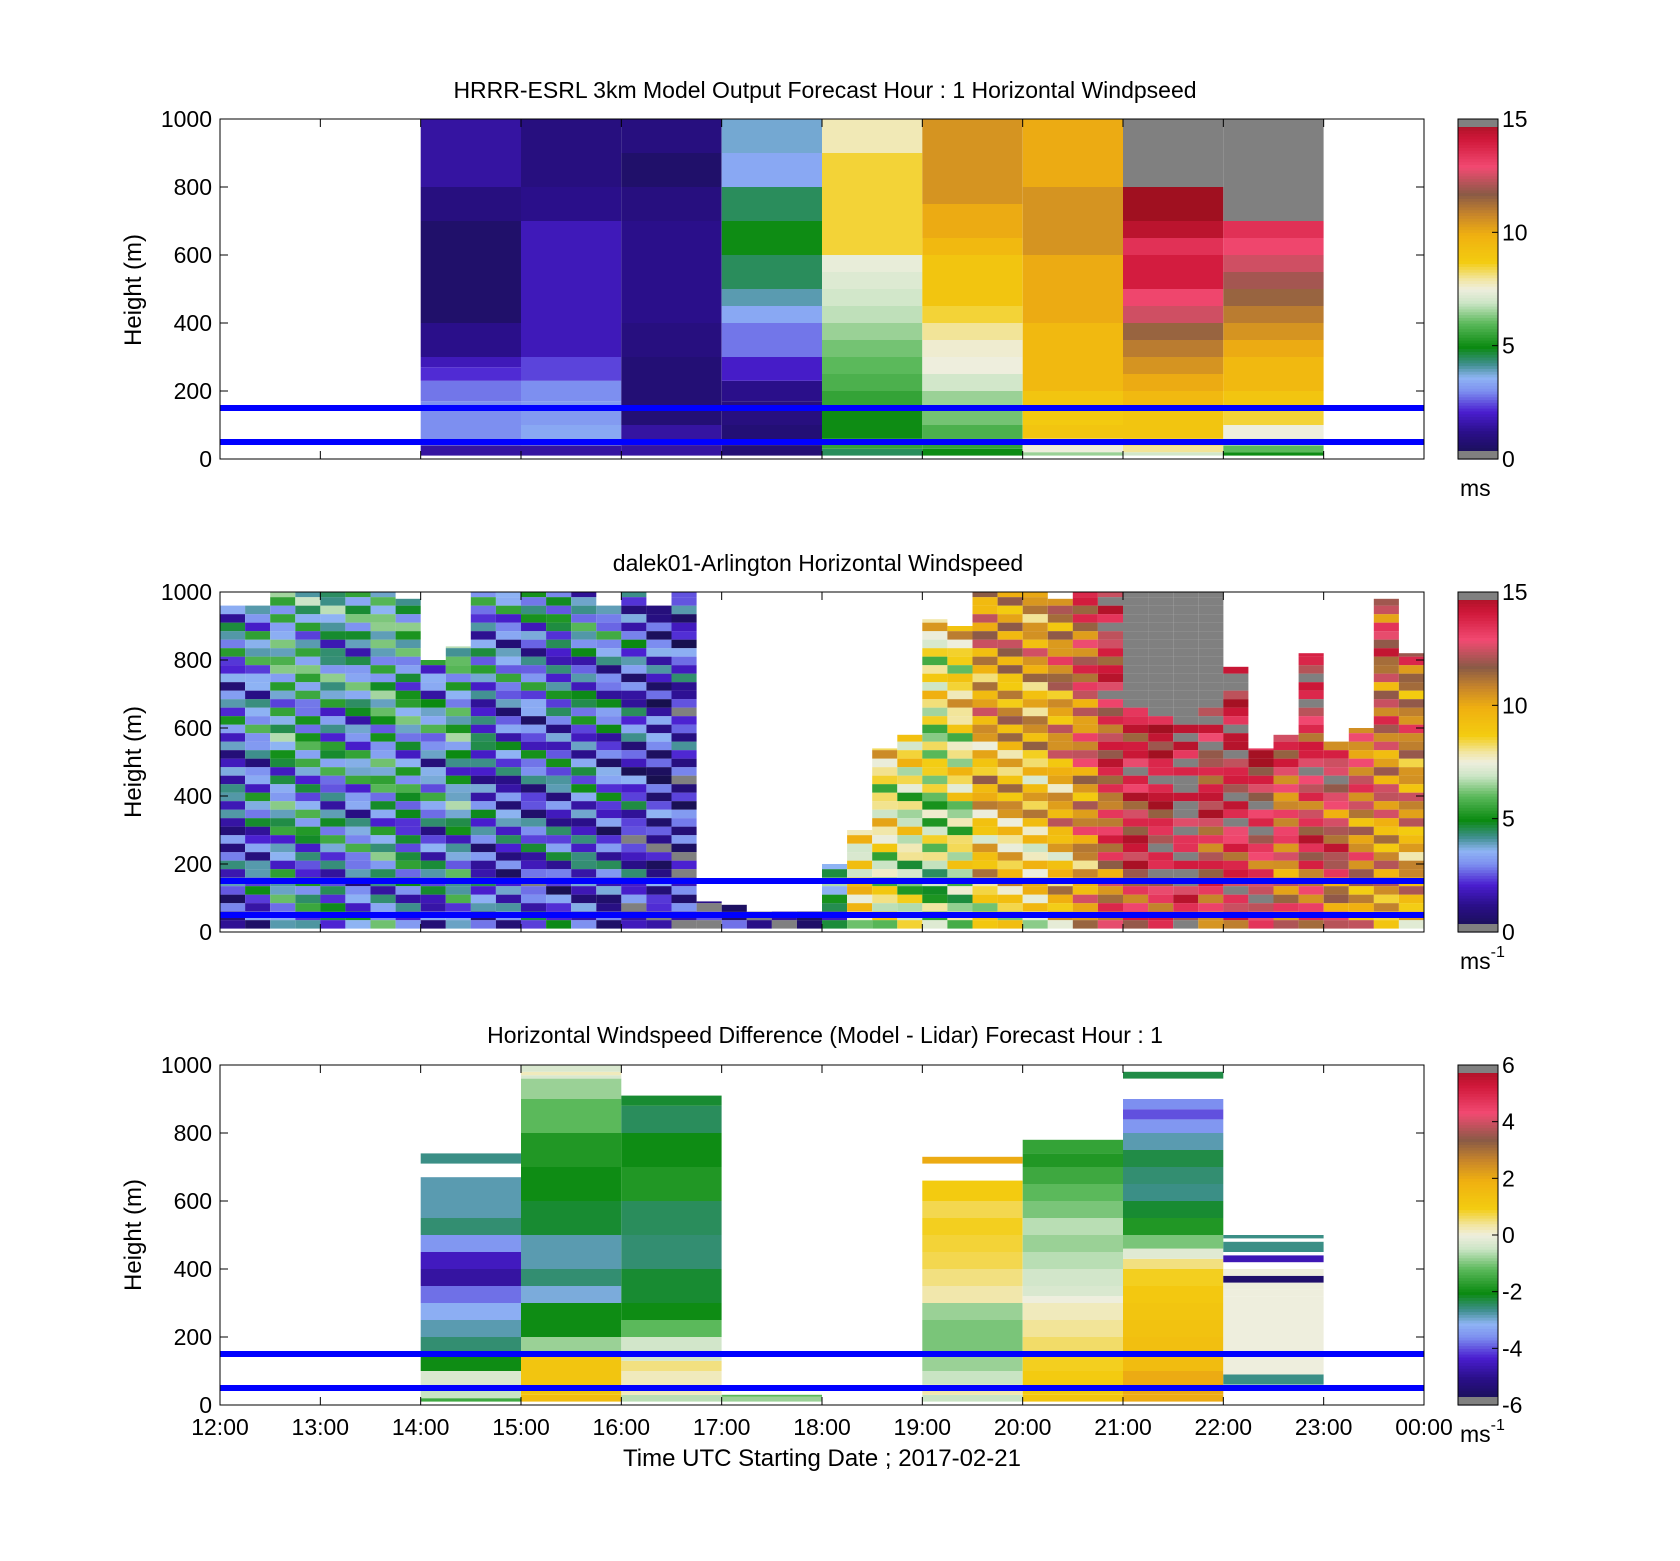  Describe the element at coordinates (818, 563) in the screenshot. I see `panel-title: dalek01-Arlington Horizontal Windspeed` at that location.